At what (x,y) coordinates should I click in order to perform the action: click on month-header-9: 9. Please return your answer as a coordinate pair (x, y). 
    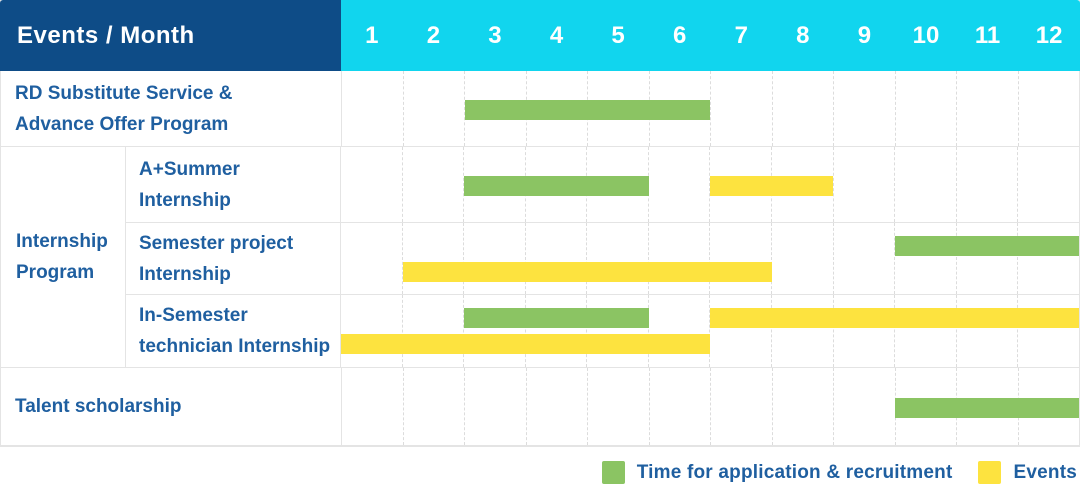
    Looking at the image, I should click on (864, 35).